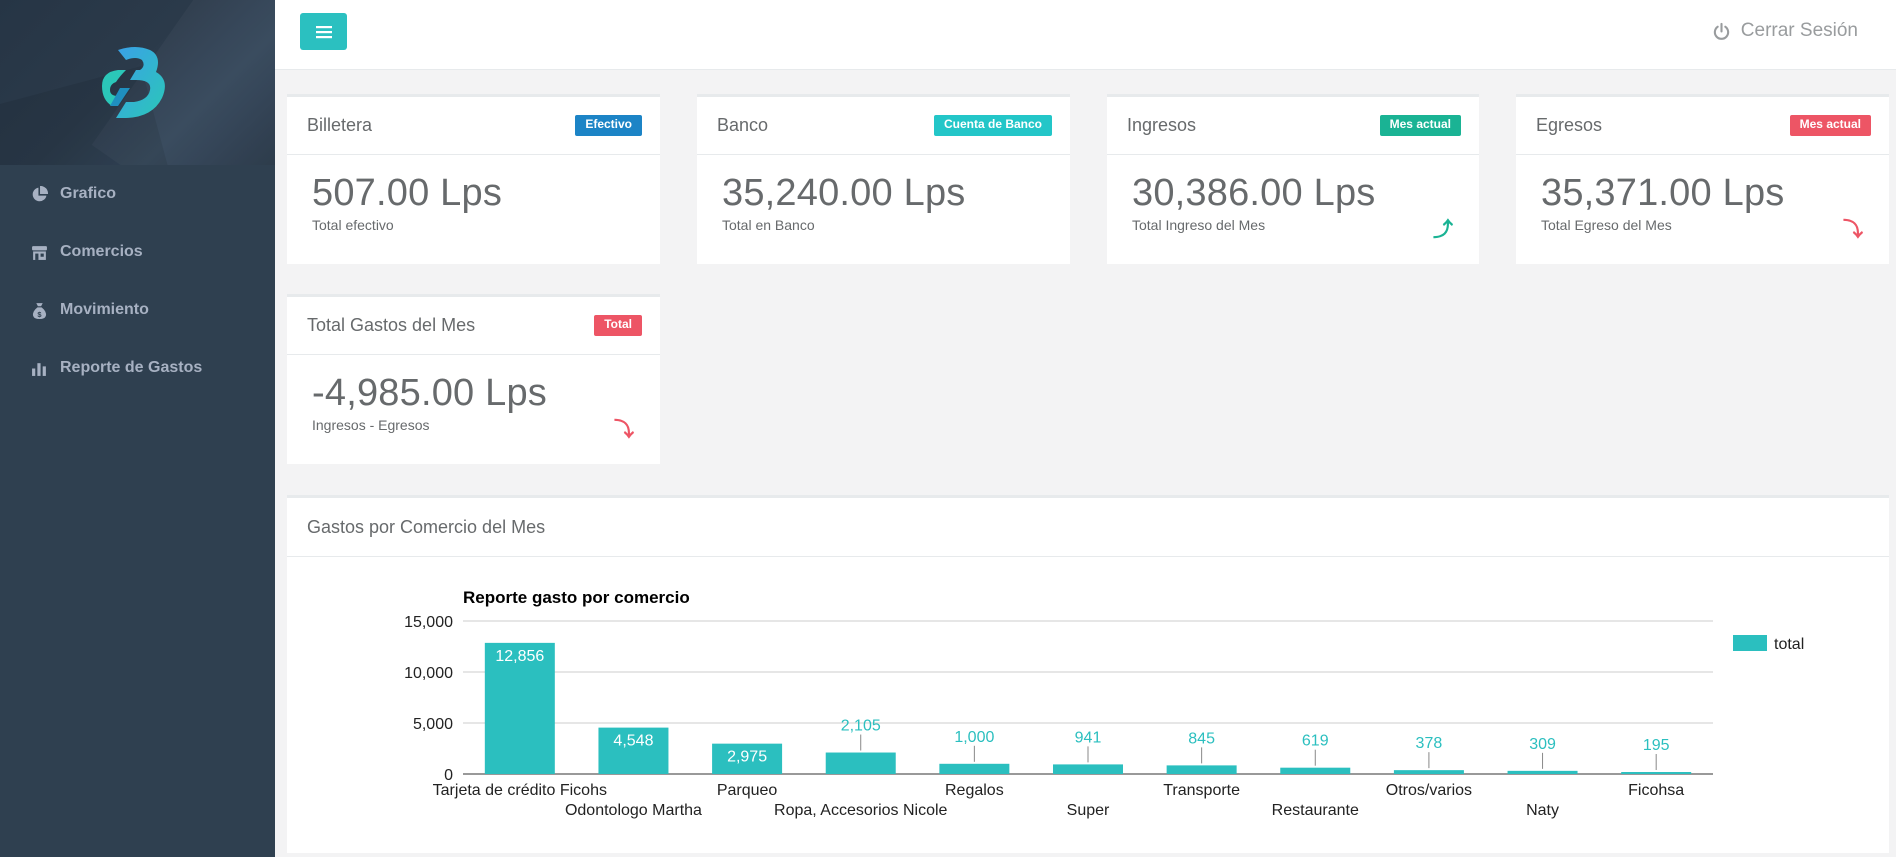 The height and width of the screenshot is (857, 1896). What do you see at coordinates (1429, 790) in the screenshot?
I see `x-tick-label: Otros/varios` at bounding box center [1429, 790].